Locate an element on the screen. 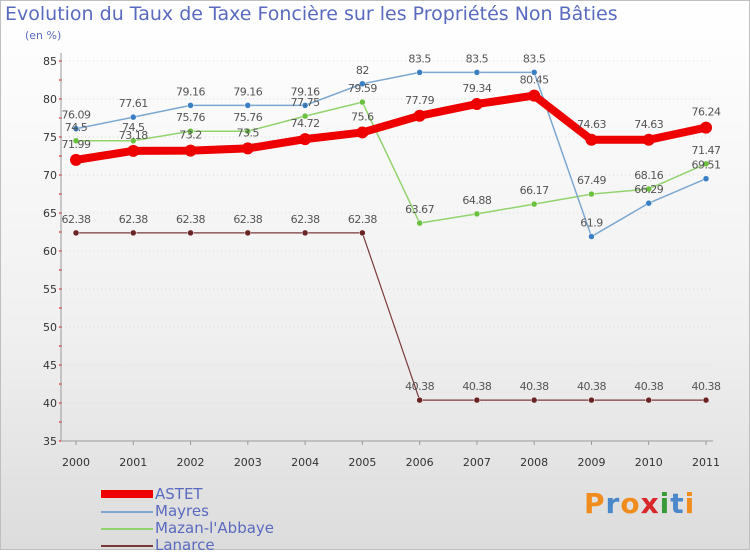  data-label: 71.47 is located at coordinates (706, 150).